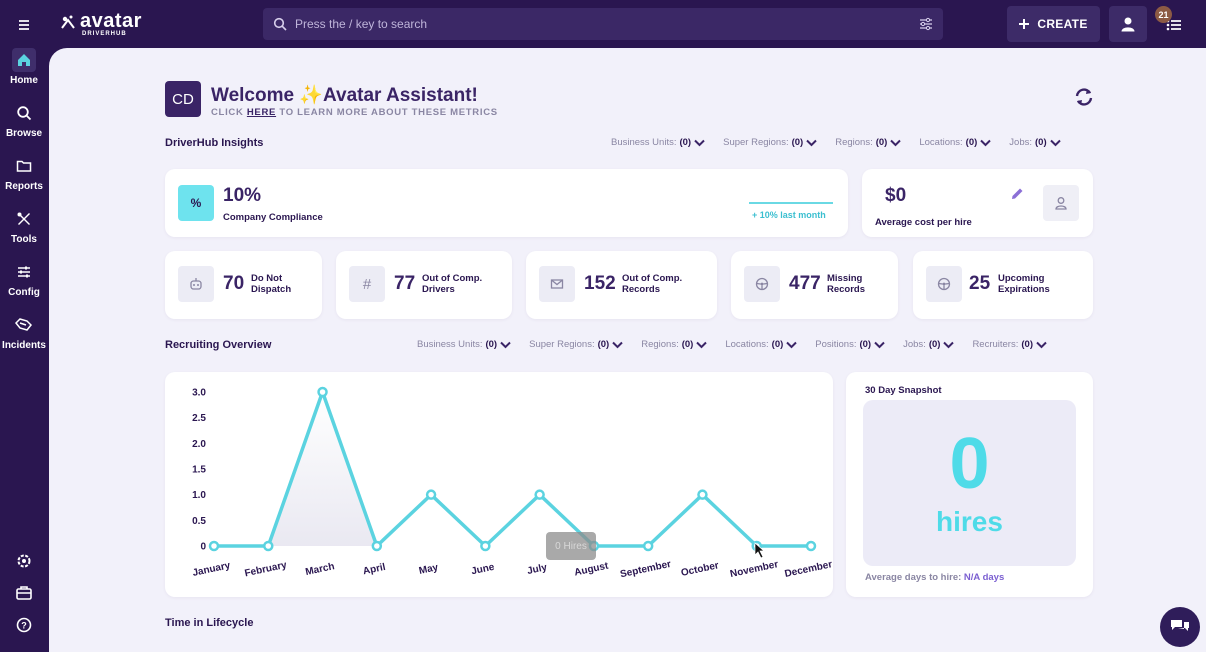 The height and width of the screenshot is (652, 1206). What do you see at coordinates (854, 142) in the screenshot?
I see `filter-label: Regions:` at bounding box center [854, 142].